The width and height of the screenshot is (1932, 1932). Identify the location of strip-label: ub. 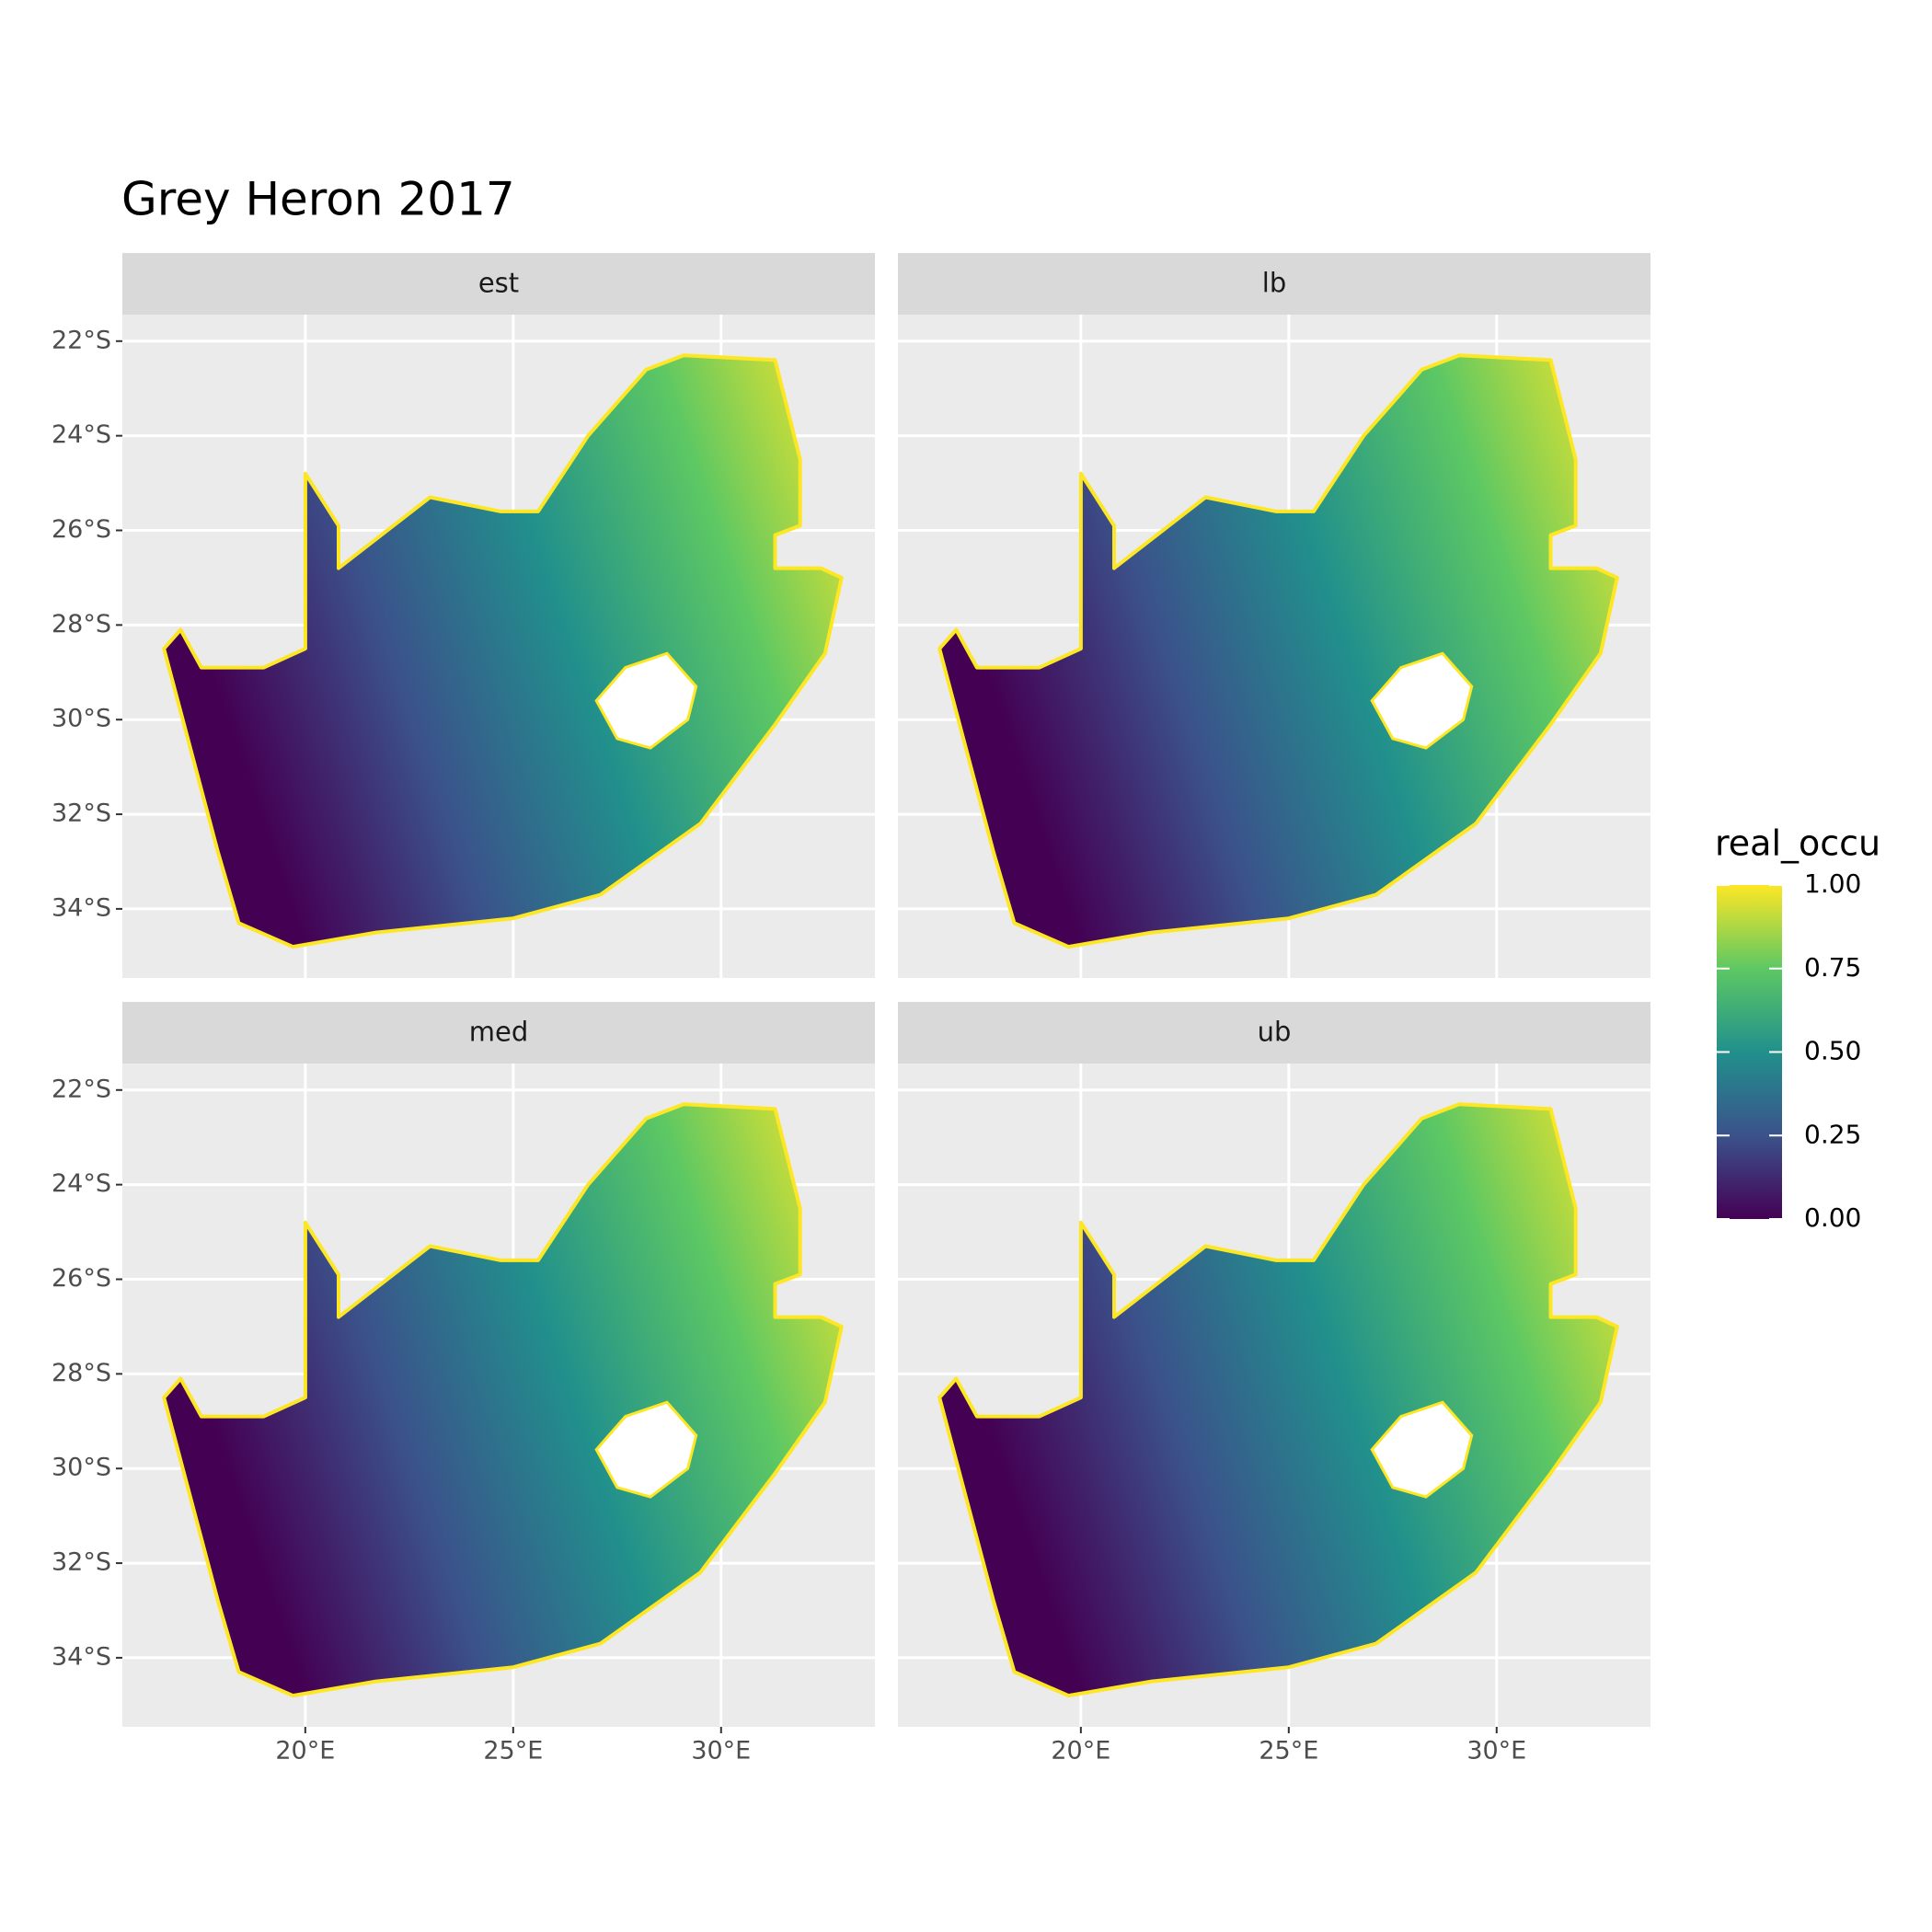
(1275, 1032).